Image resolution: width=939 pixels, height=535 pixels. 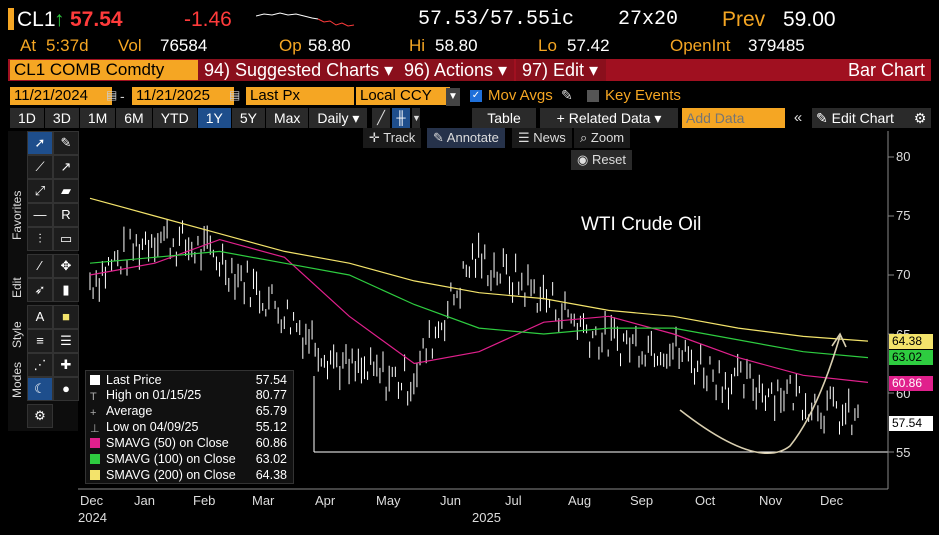 What do you see at coordinates (66, 341) in the screenshot?
I see `line-width-icon: ☰` at bounding box center [66, 341].